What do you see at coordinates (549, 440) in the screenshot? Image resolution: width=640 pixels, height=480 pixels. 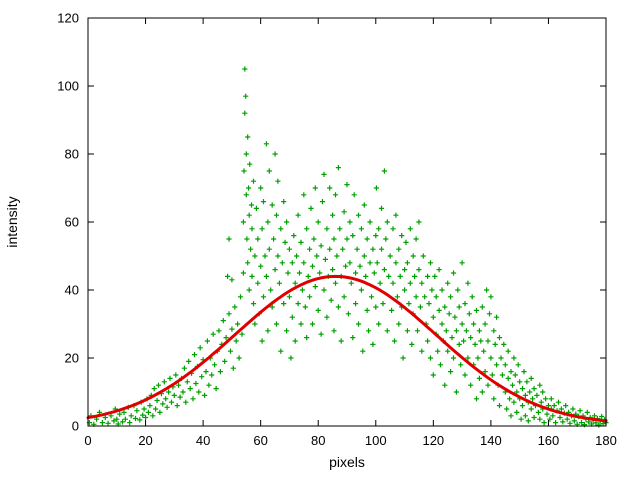 I see `x-tick-label: 160` at bounding box center [549, 440].